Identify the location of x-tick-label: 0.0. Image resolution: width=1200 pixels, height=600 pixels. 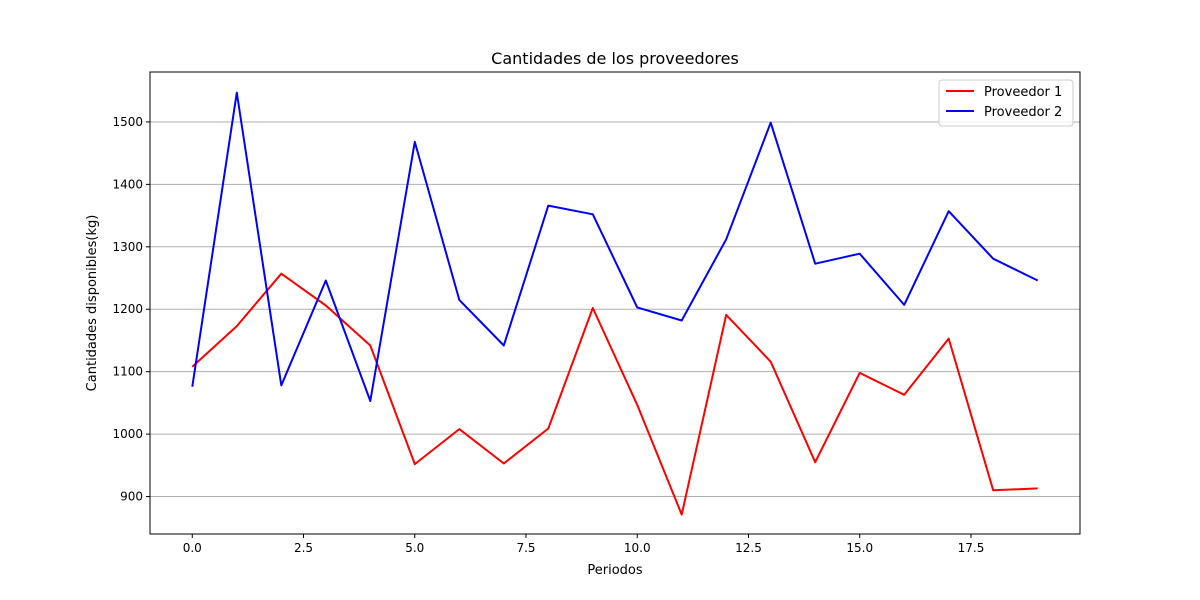
(192, 548).